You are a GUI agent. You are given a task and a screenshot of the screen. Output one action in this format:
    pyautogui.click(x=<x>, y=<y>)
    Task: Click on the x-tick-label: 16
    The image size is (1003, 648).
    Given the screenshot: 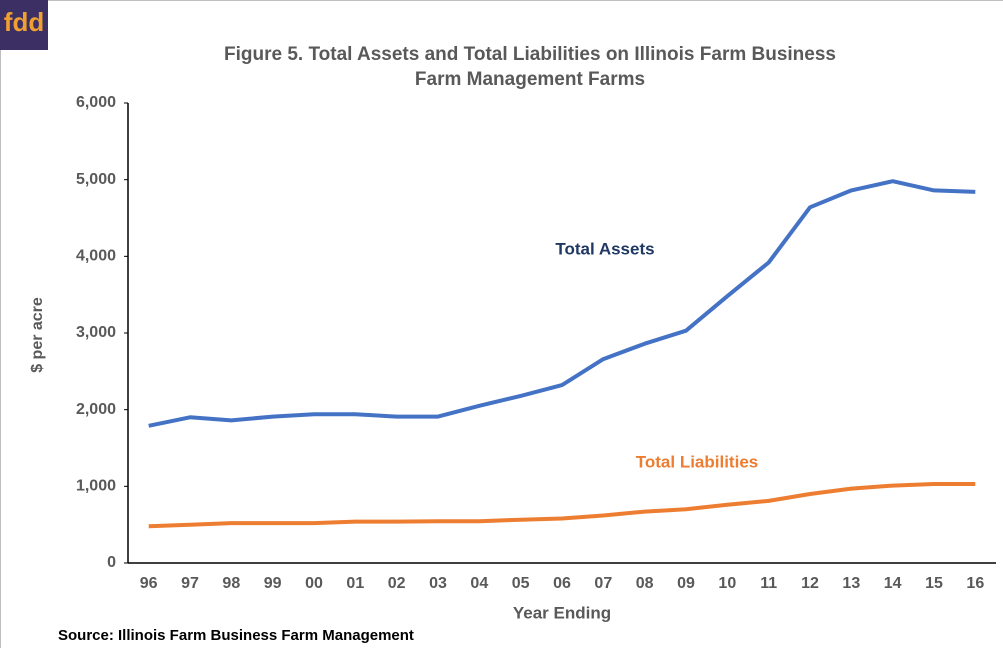 What is the action you would take?
    pyautogui.click(x=975, y=583)
    